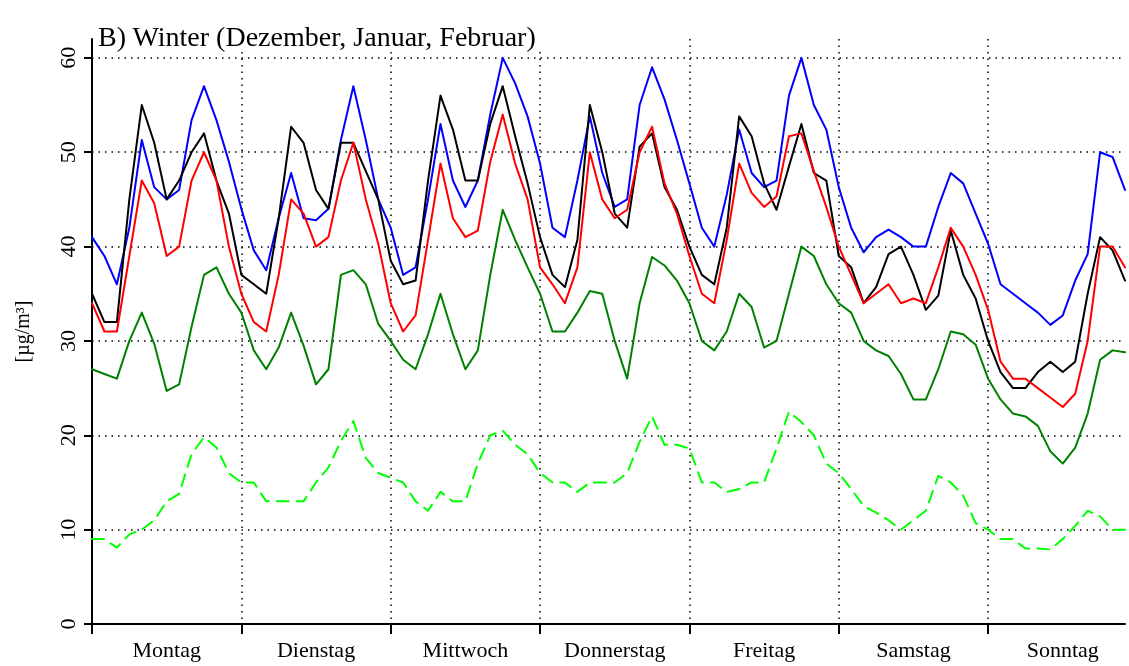 The height and width of the screenshot is (666, 1129). Describe the element at coordinates (764, 649) in the screenshot. I see `x-tick-label: Freitag` at that location.